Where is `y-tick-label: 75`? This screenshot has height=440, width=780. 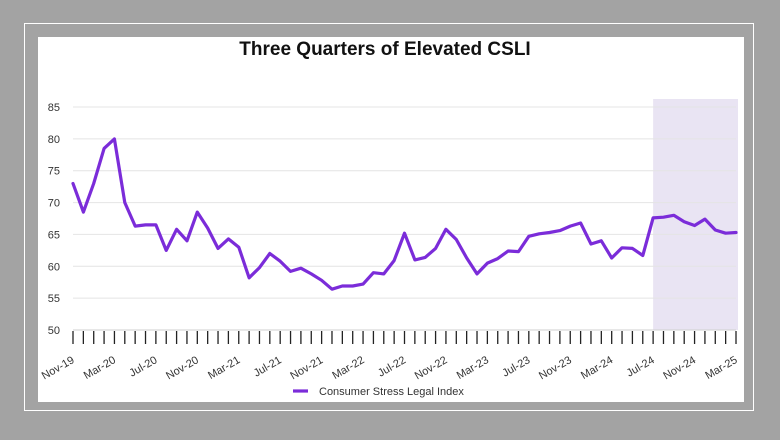
y-tick-label: 75 is located at coordinates (54, 172).